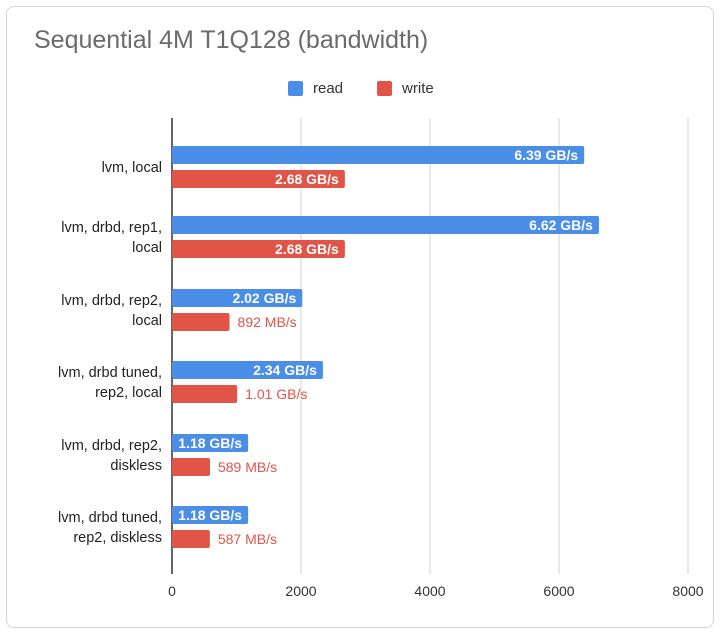 The width and height of the screenshot is (720, 634). Describe the element at coordinates (172, 591) in the screenshot. I see `x-tick-label: 0` at that location.